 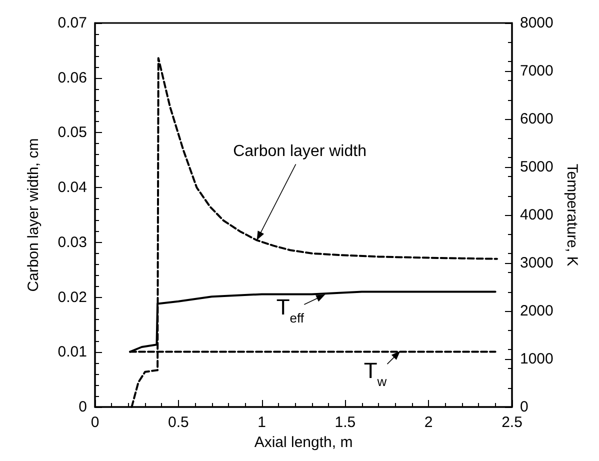 What do you see at coordinates (72, 77) in the screenshot?
I see `y-tick-label: 0.06` at bounding box center [72, 77].